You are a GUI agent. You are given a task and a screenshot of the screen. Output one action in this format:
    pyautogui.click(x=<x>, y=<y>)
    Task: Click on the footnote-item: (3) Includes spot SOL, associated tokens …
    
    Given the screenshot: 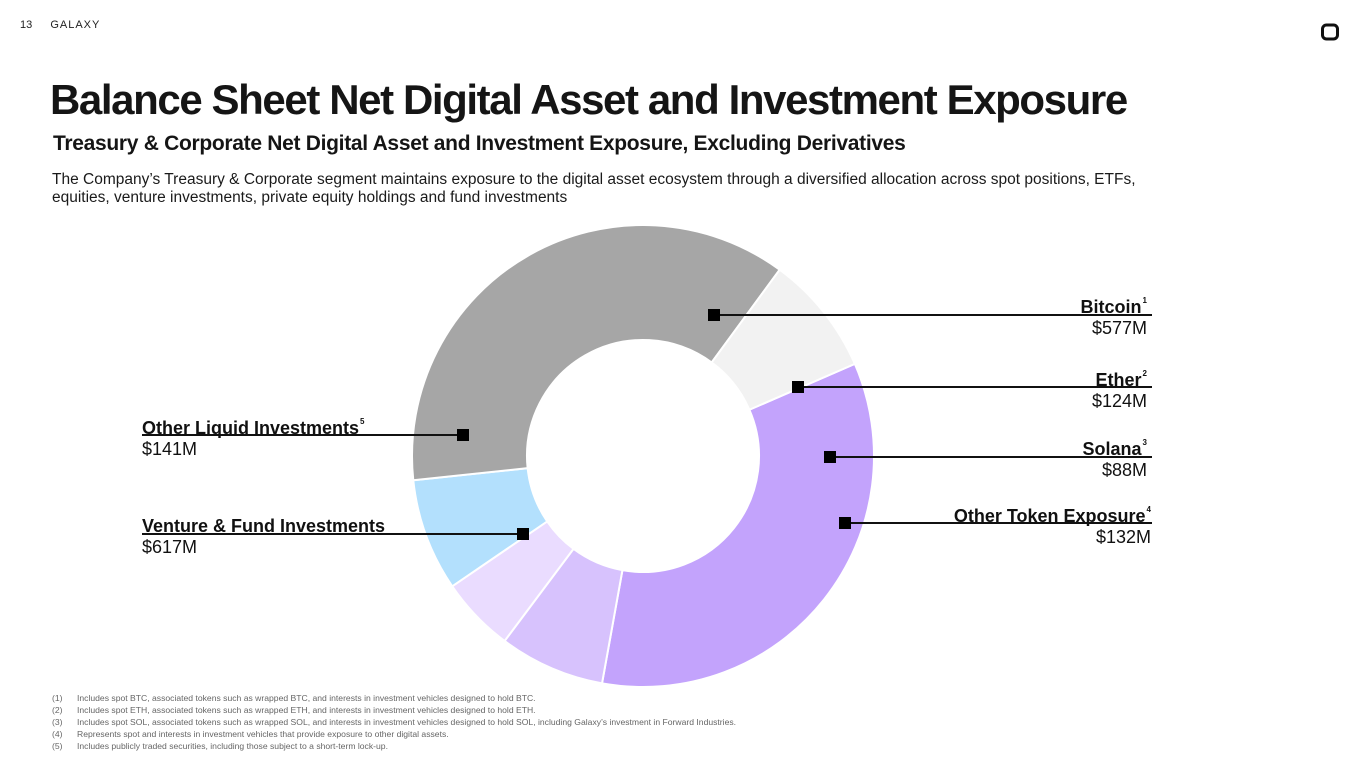 What is the action you would take?
    pyautogui.click(x=394, y=722)
    